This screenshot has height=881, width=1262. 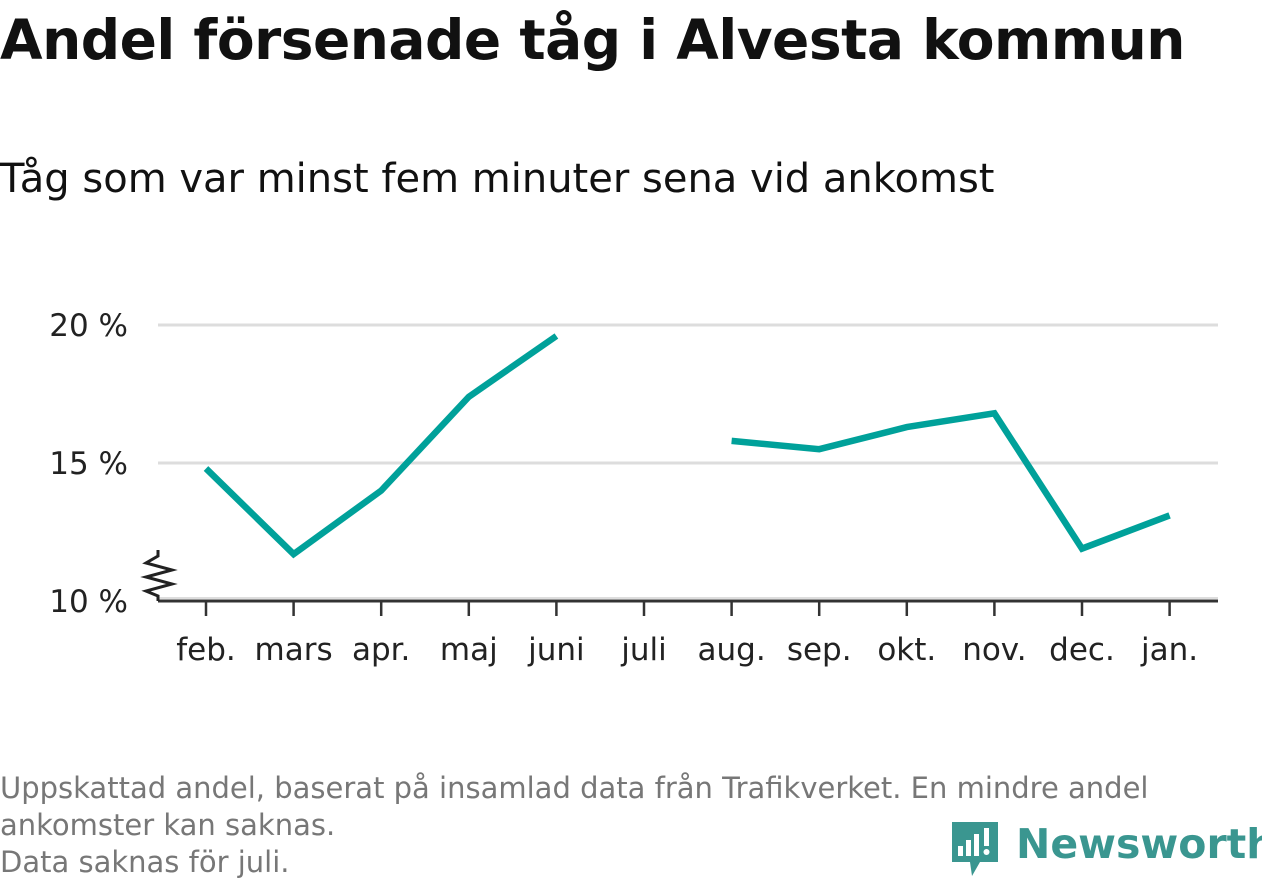 What do you see at coordinates (975, 849) in the screenshot?
I see `chart-bubble-icon` at bounding box center [975, 849].